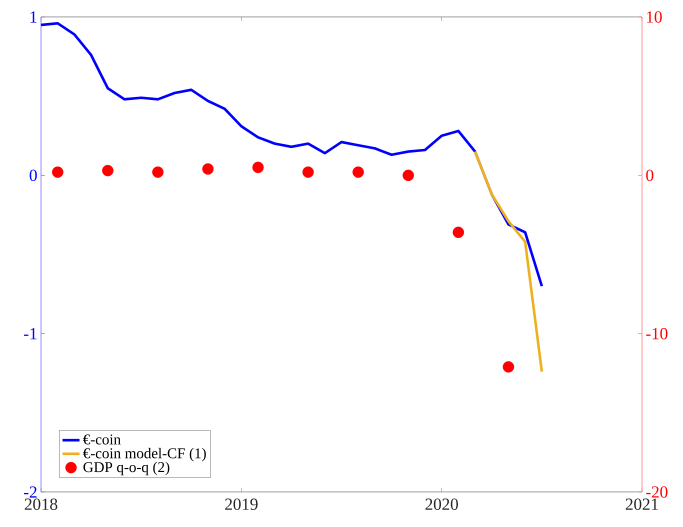  Describe the element at coordinates (41, 504) in the screenshot. I see `x-tick-label: 2018` at that location.